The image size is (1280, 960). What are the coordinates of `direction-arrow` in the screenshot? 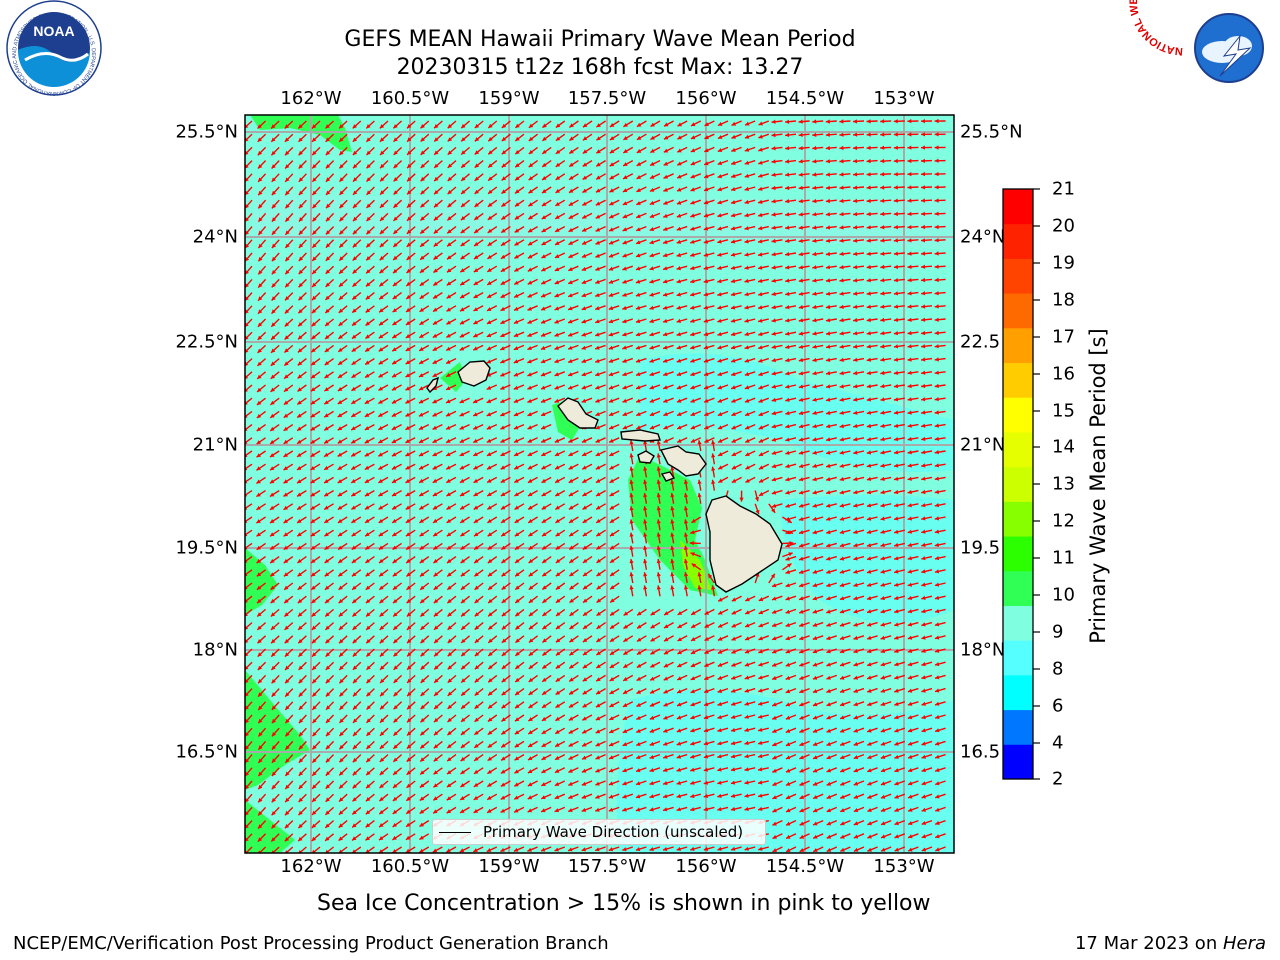 It's located at (249, 414).